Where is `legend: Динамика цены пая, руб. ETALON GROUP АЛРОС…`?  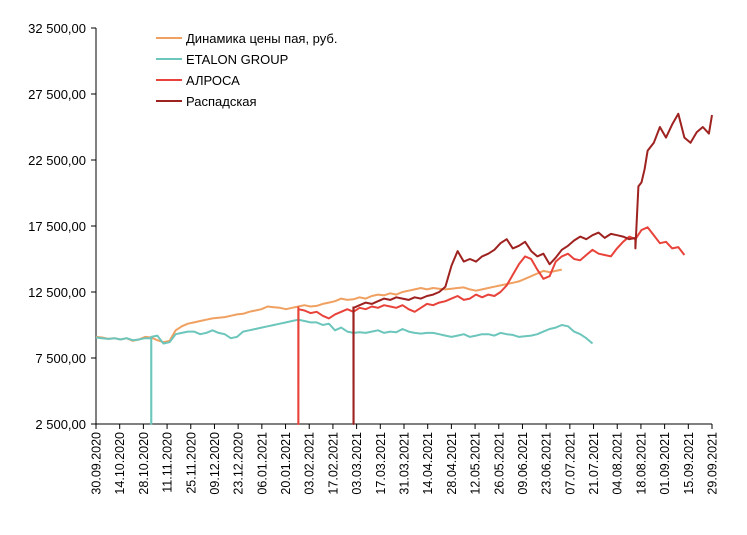
legend: Динамика цены пая, руб. ETALON GROUP АЛРОС… is located at coordinates (246, 70).